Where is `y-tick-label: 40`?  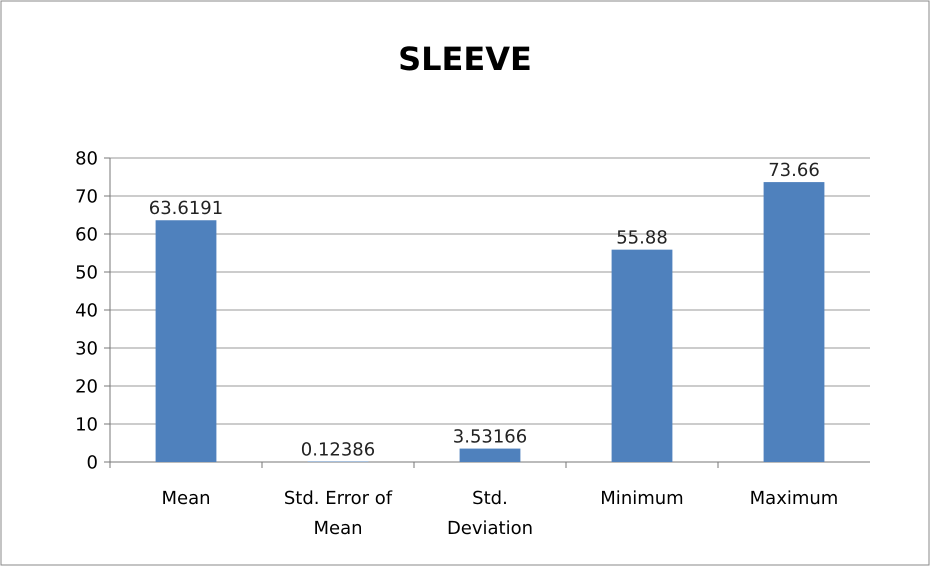
y-tick-label: 40 is located at coordinates (86, 311).